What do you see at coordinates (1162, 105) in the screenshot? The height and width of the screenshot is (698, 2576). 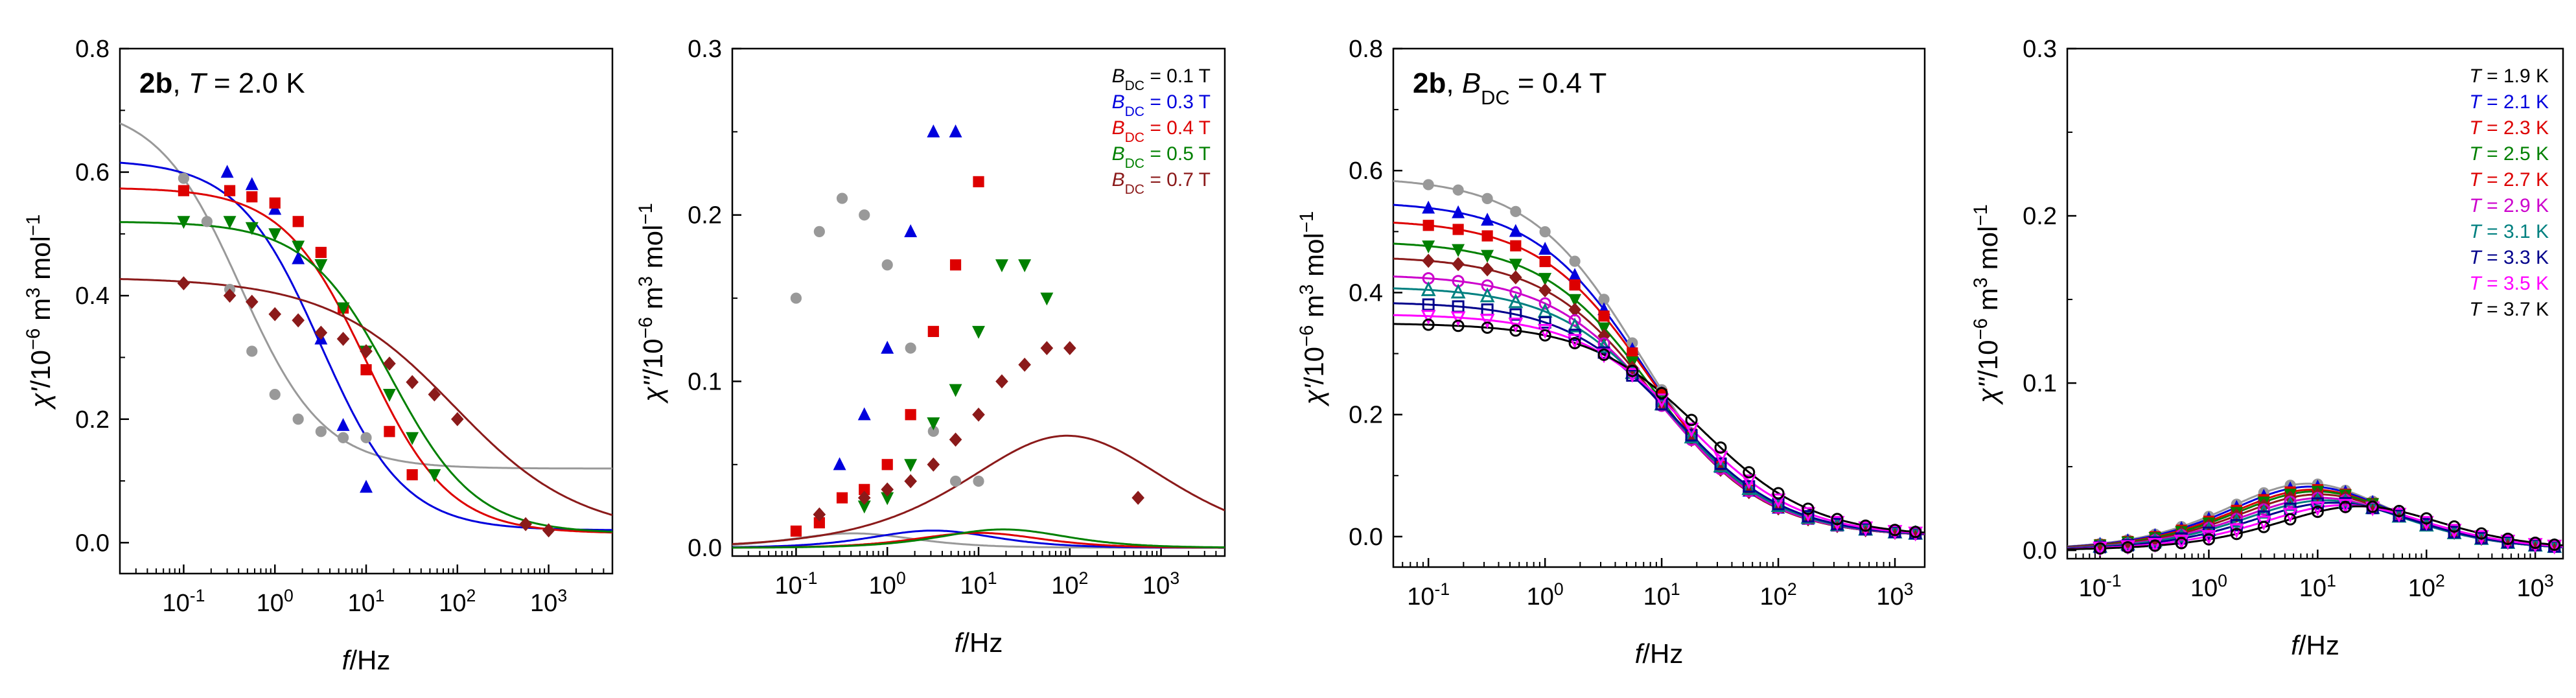 I see `legend-entry: BDC = 0.3 T` at bounding box center [1162, 105].